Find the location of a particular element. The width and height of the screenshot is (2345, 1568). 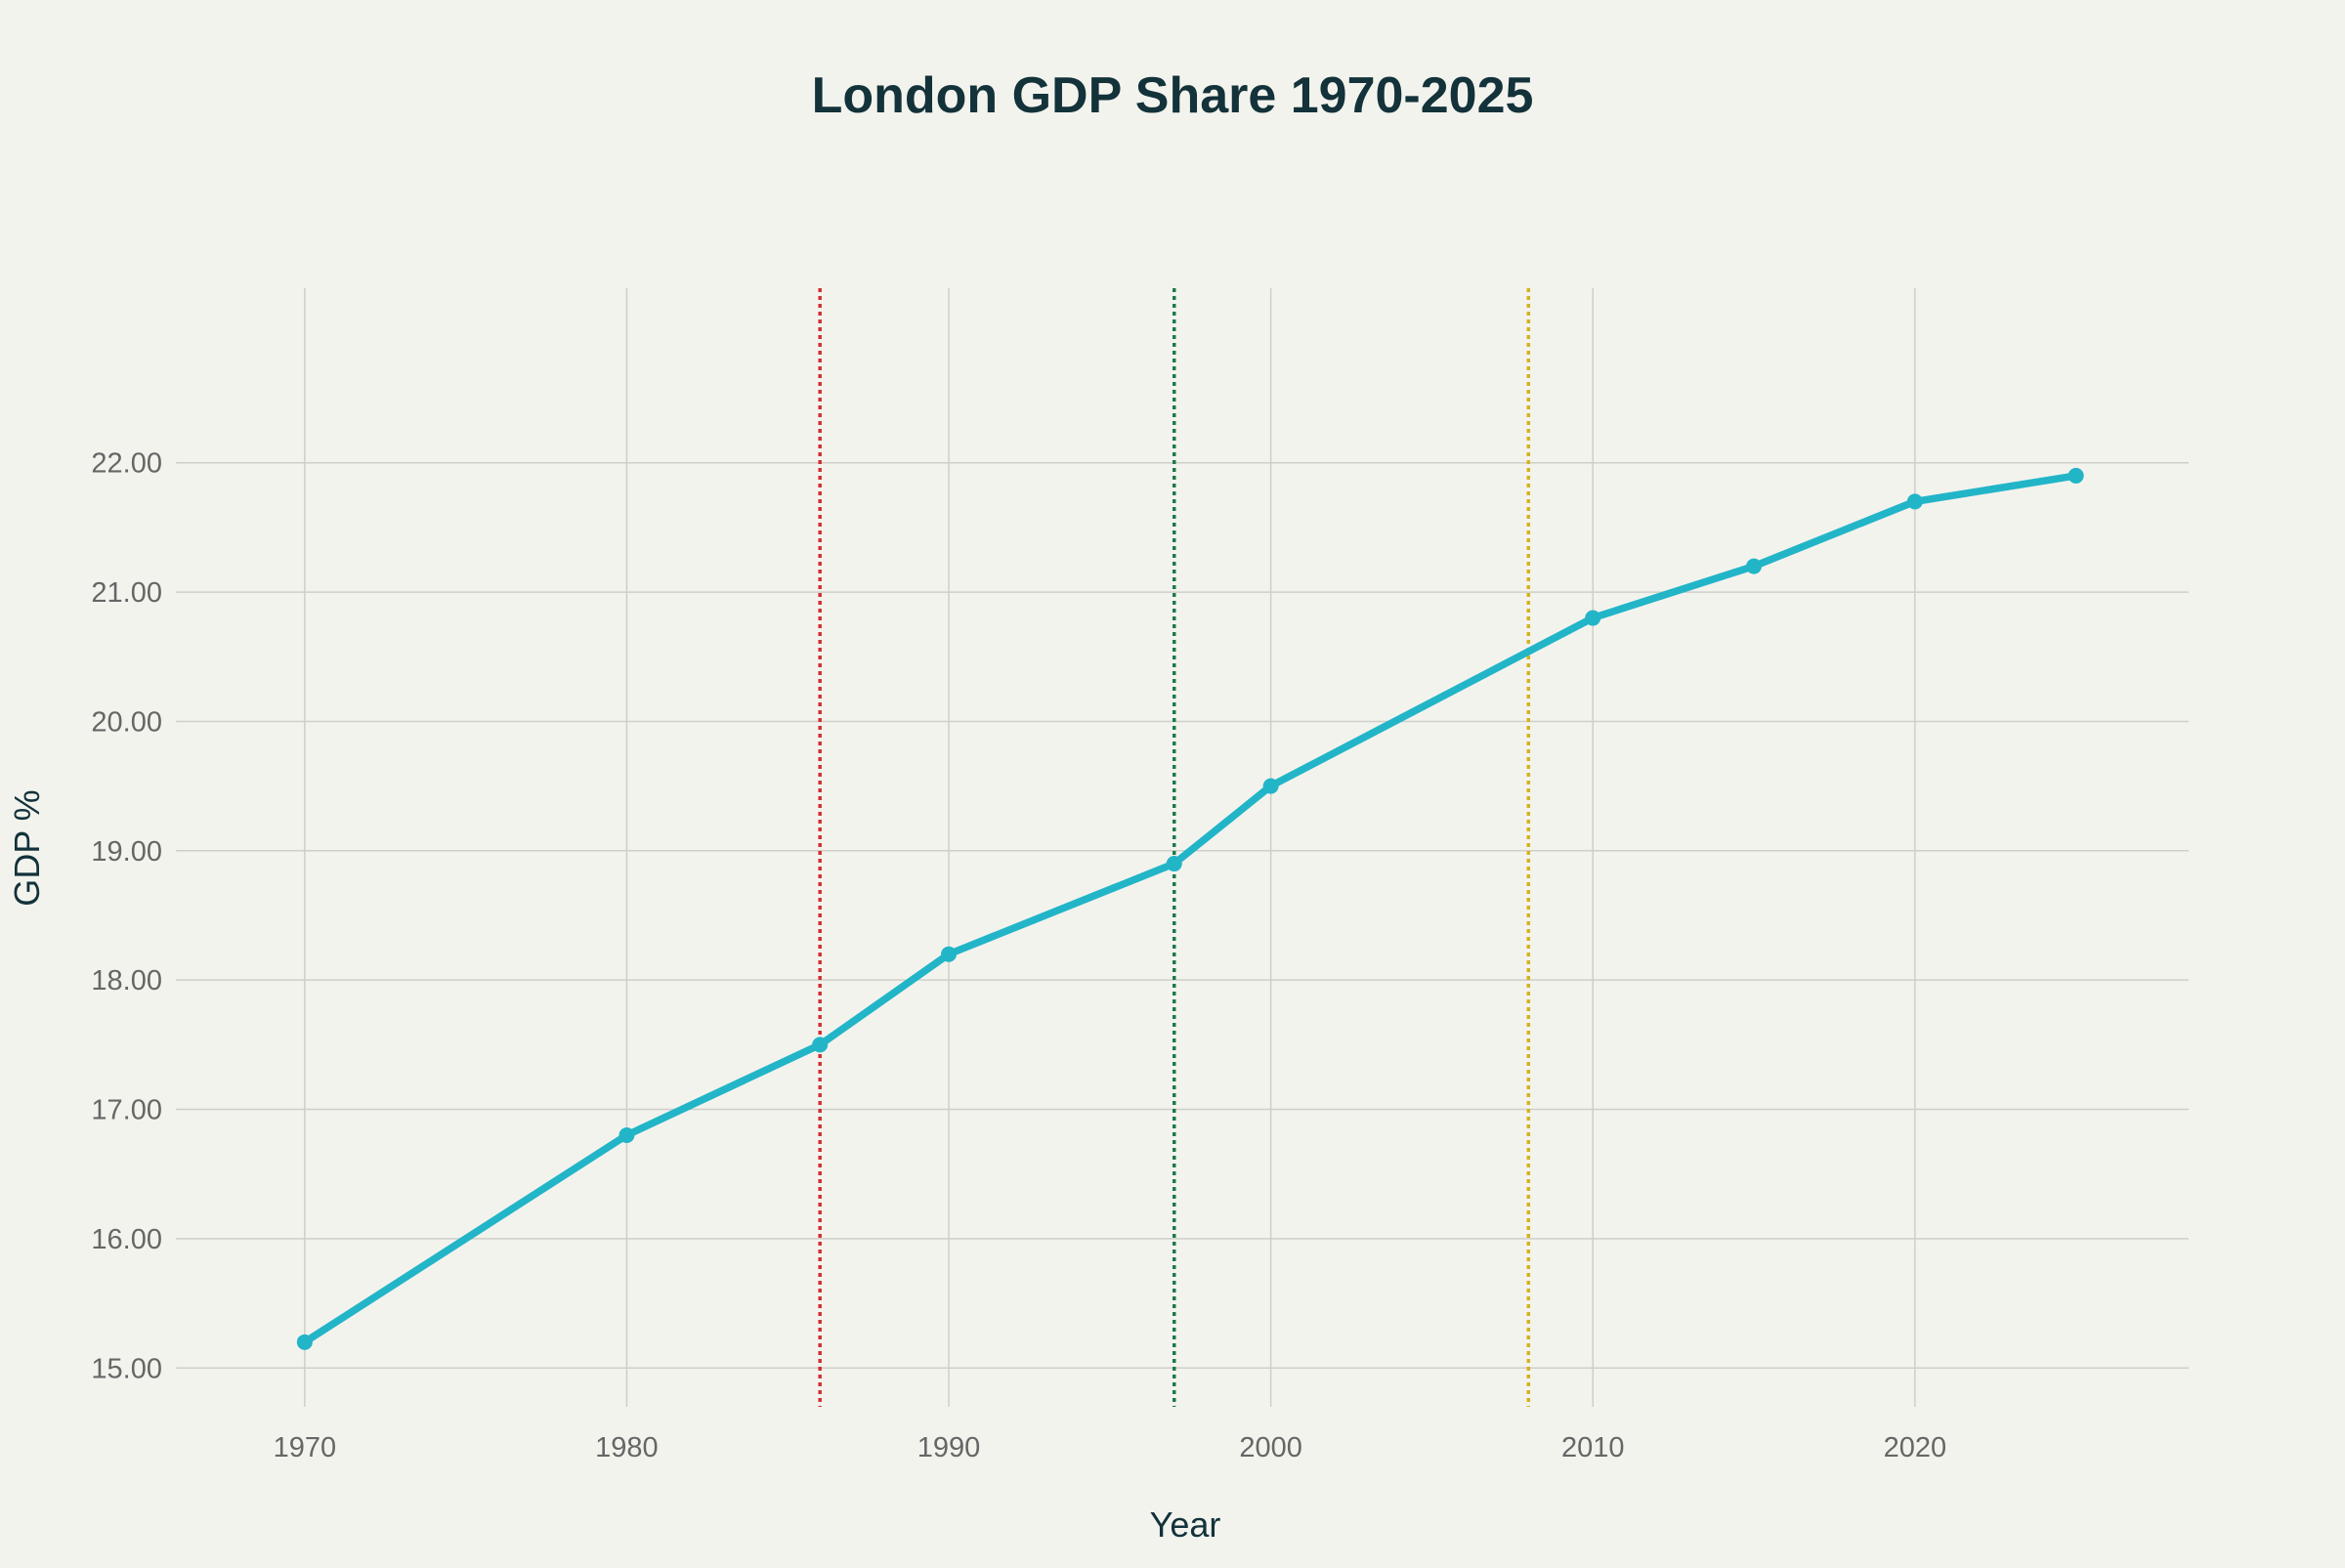

y-tick-label: 15.00 is located at coordinates (127, 1368).